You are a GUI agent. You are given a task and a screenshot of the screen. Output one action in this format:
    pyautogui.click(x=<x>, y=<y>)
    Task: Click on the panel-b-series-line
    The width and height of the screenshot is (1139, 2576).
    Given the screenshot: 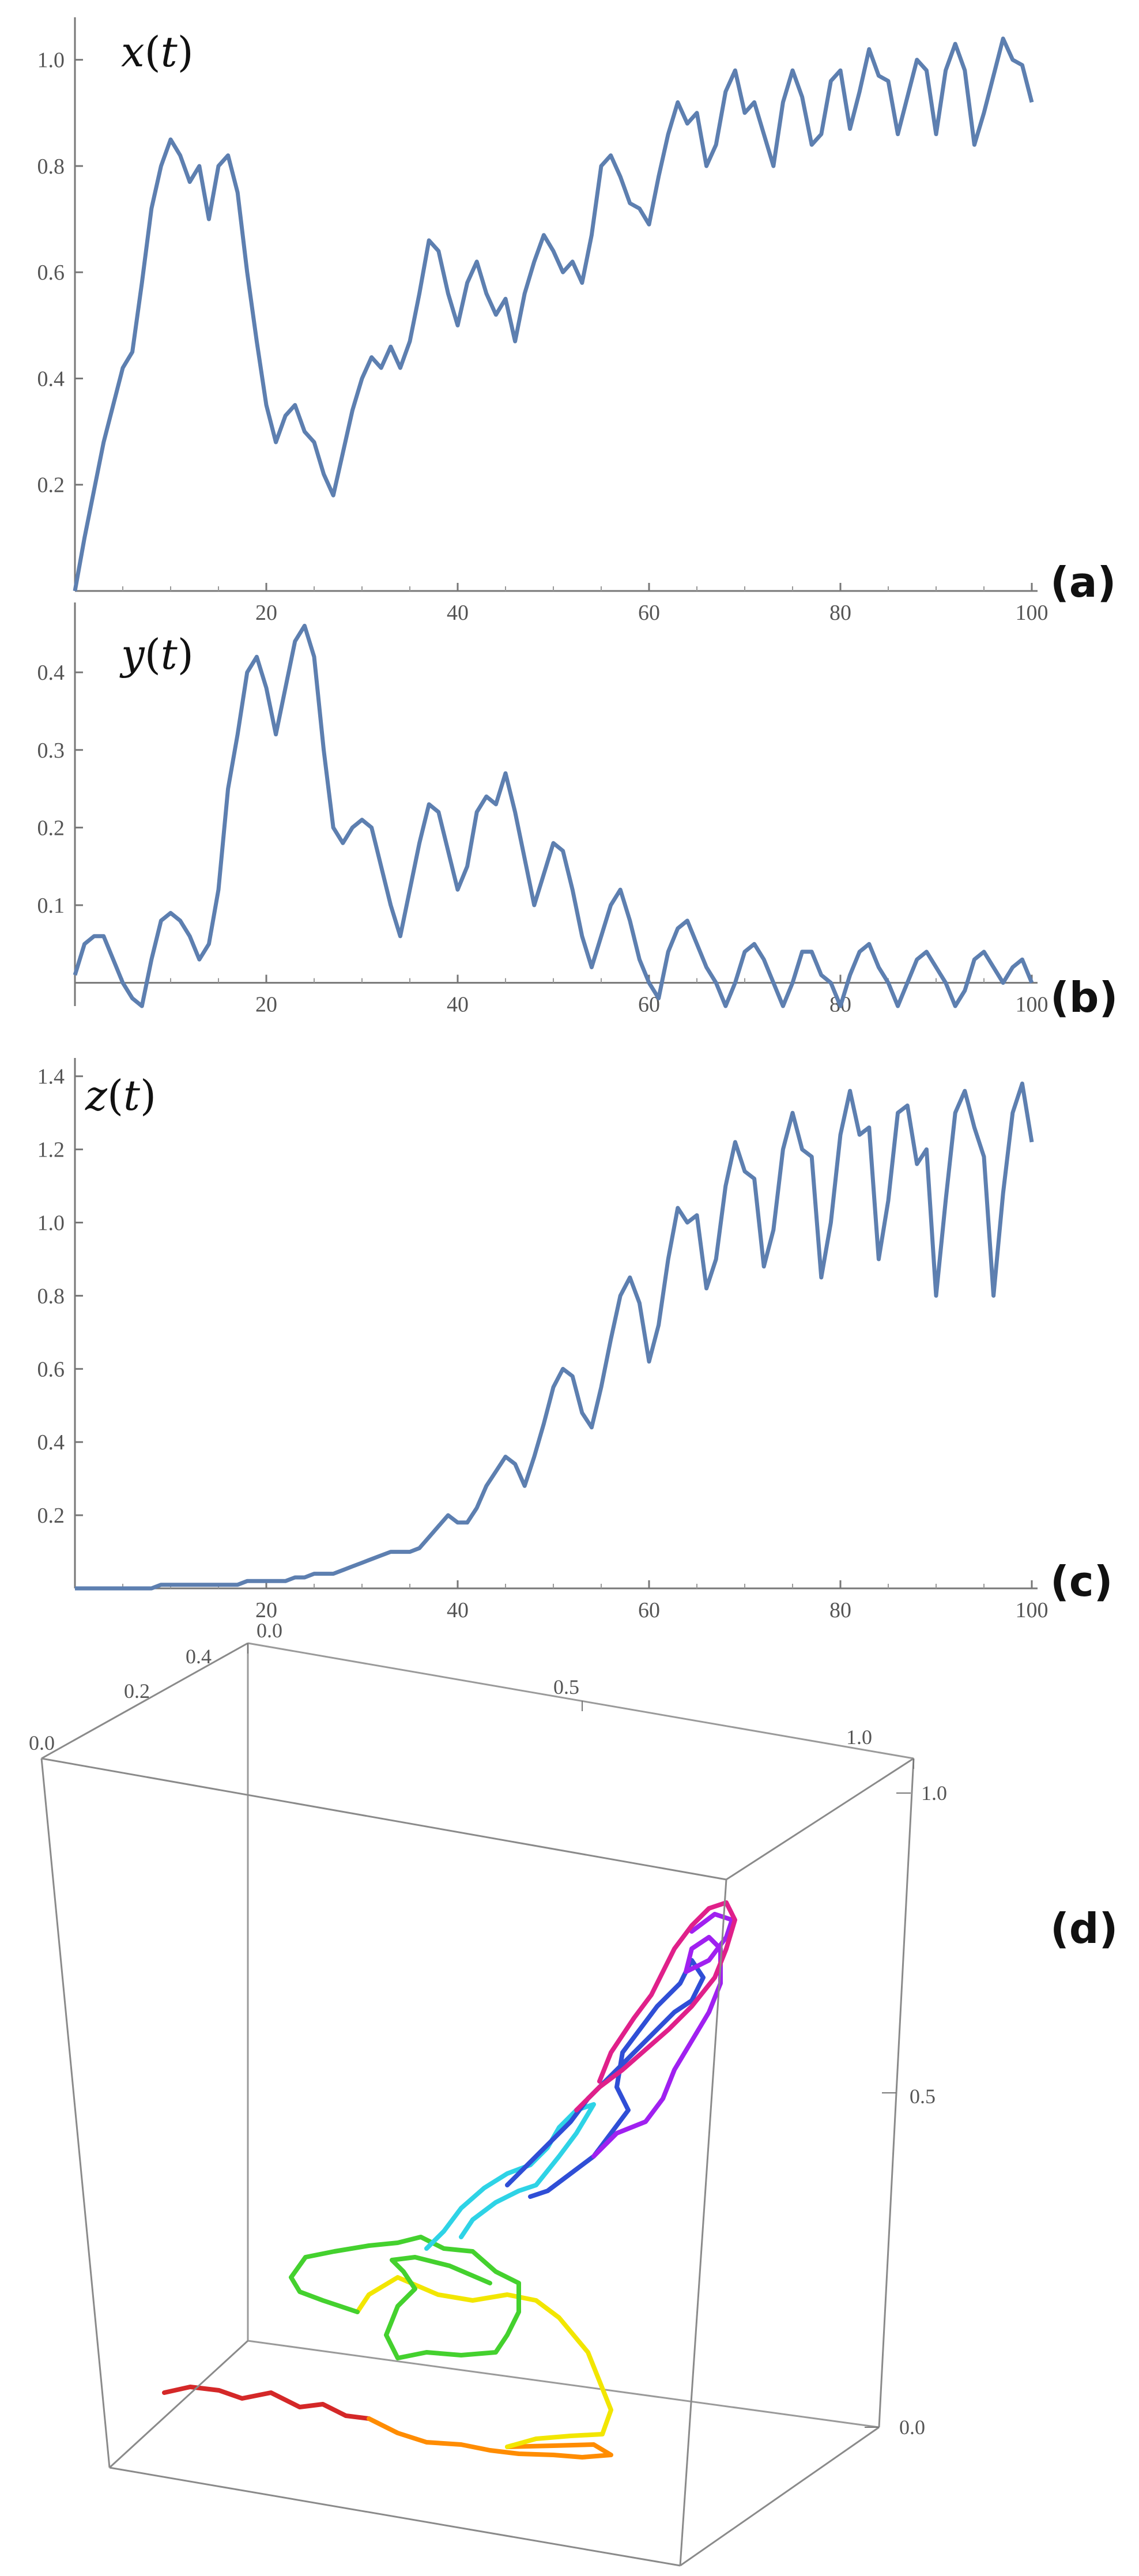 What is the action you would take?
    pyautogui.click(x=553, y=815)
    